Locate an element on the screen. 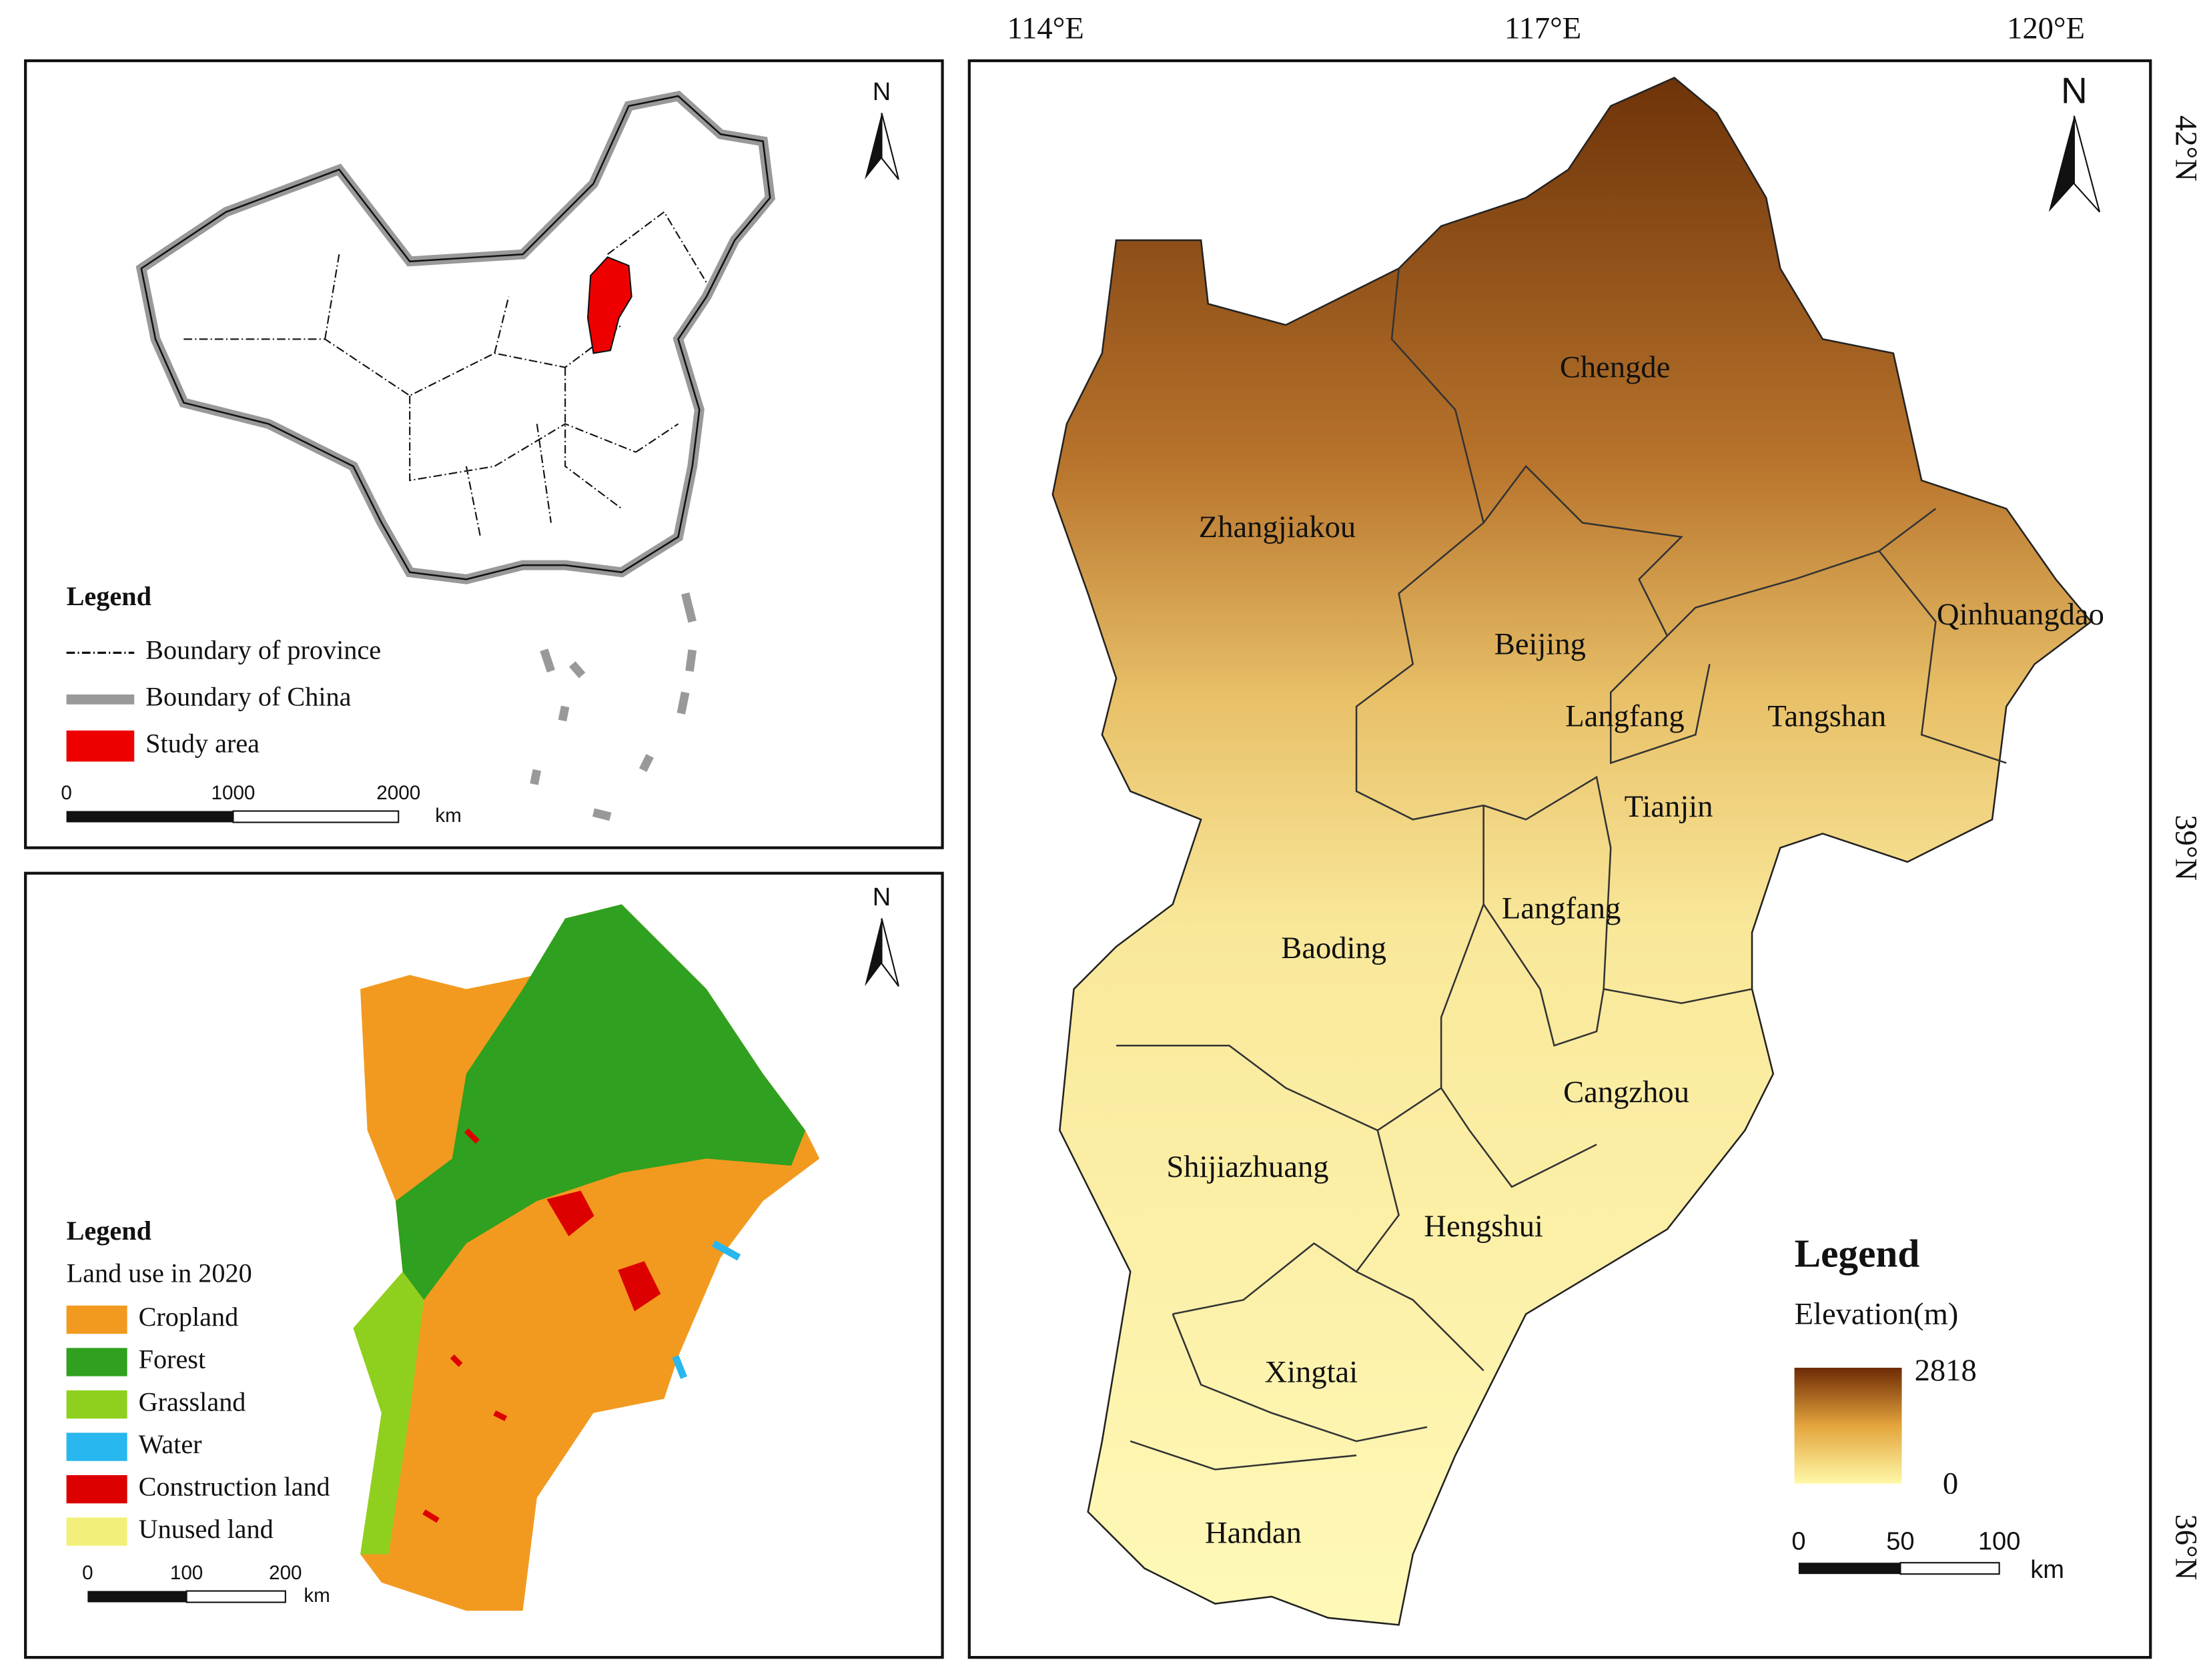  ramp-min-label: 0 is located at coordinates (1951, 1483).